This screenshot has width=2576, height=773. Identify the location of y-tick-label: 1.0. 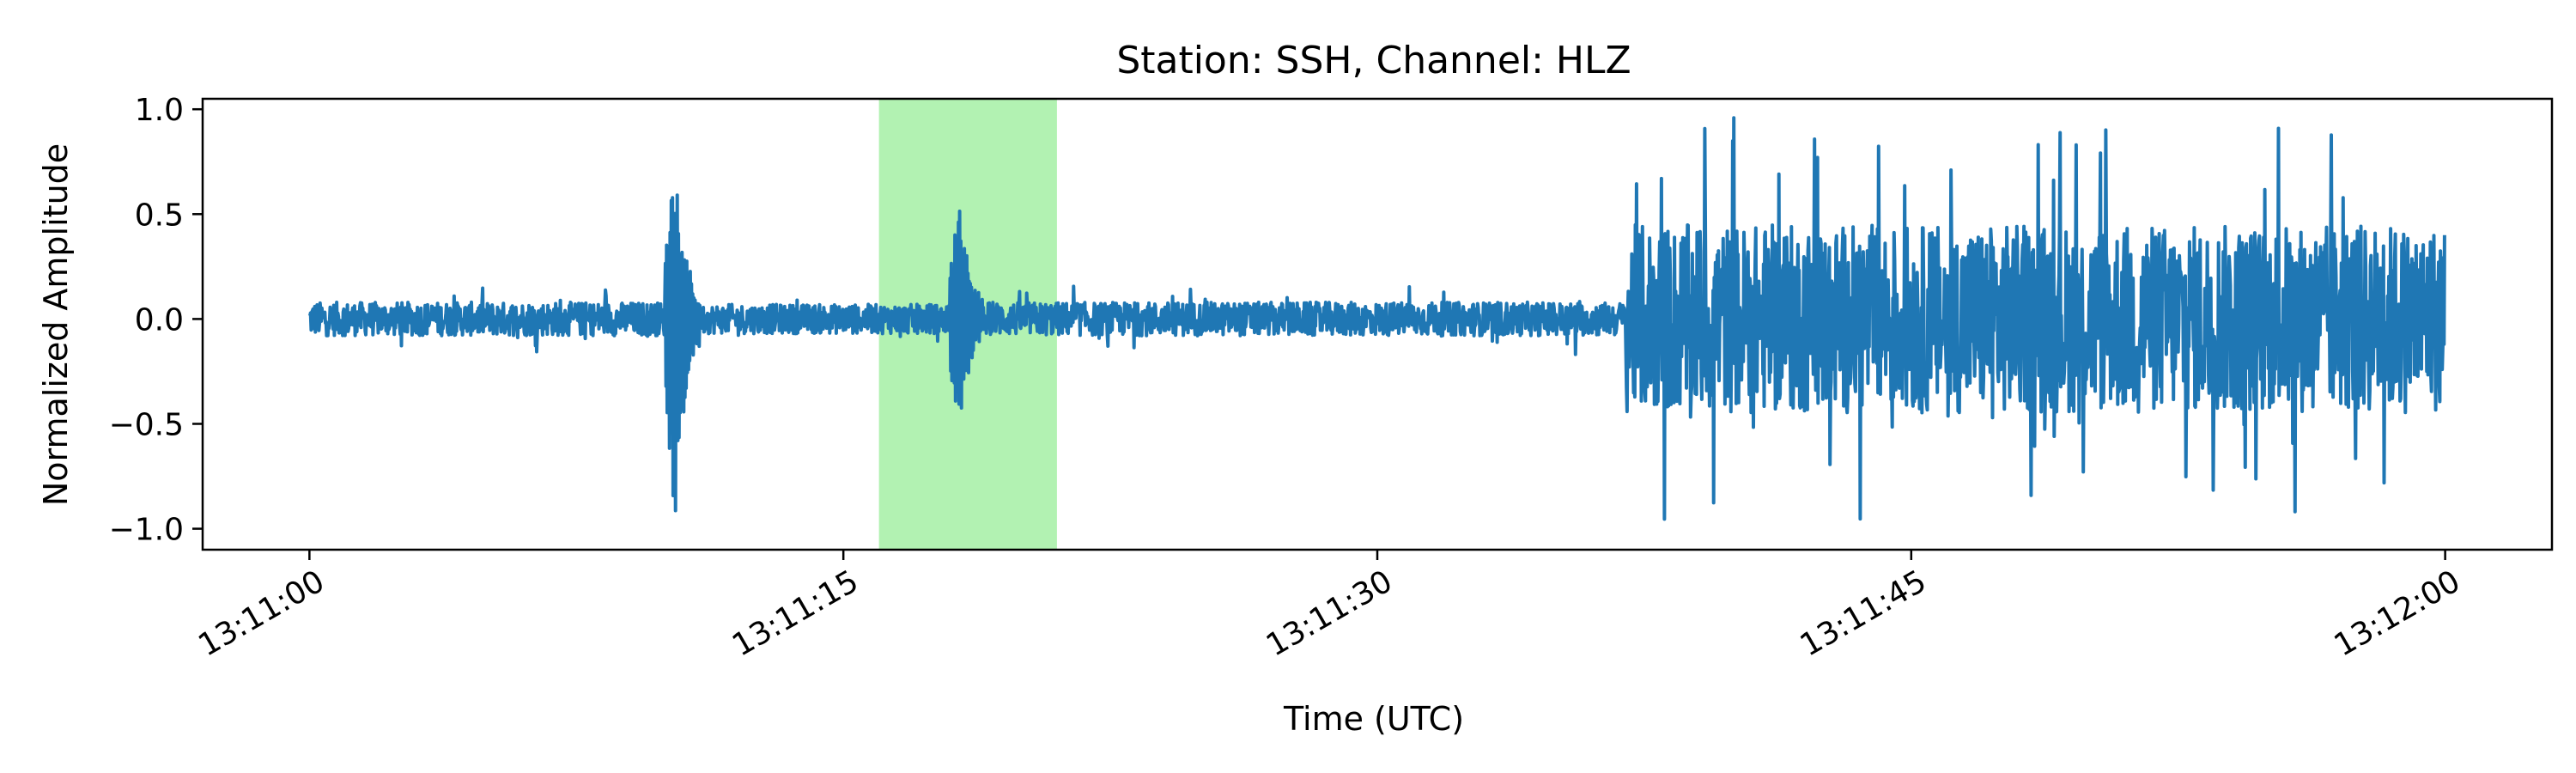
(159, 110).